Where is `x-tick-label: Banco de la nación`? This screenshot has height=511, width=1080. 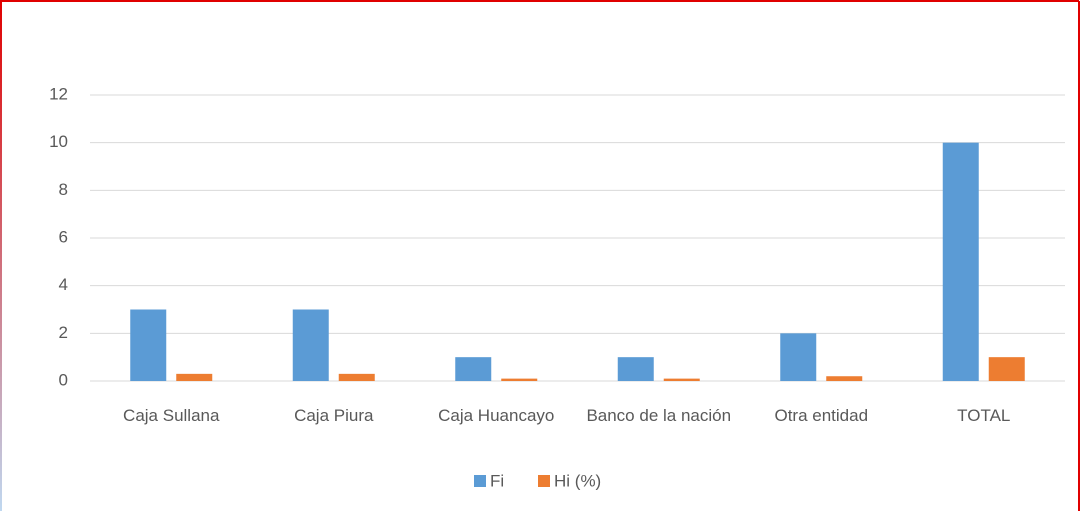
x-tick-label: Banco de la nación is located at coordinates (659, 415).